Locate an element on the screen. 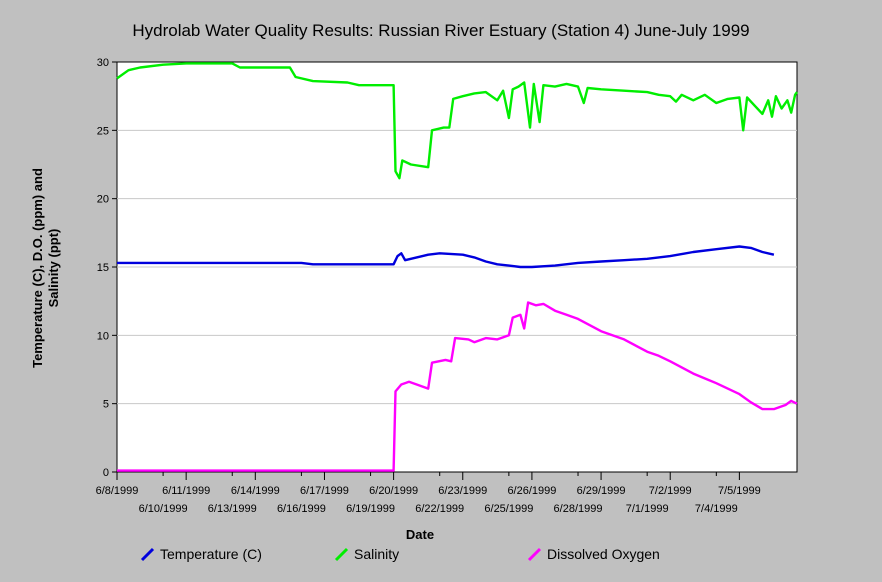 Image resolution: width=882 pixels, height=582 pixels. y-tick-label: 20 is located at coordinates (103, 200).